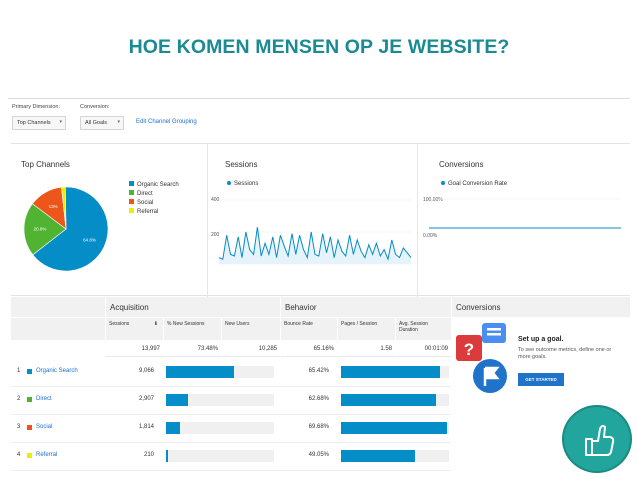  I want to click on edit-channel-grouping-link: Edit Channel Grouping, so click(166, 122).